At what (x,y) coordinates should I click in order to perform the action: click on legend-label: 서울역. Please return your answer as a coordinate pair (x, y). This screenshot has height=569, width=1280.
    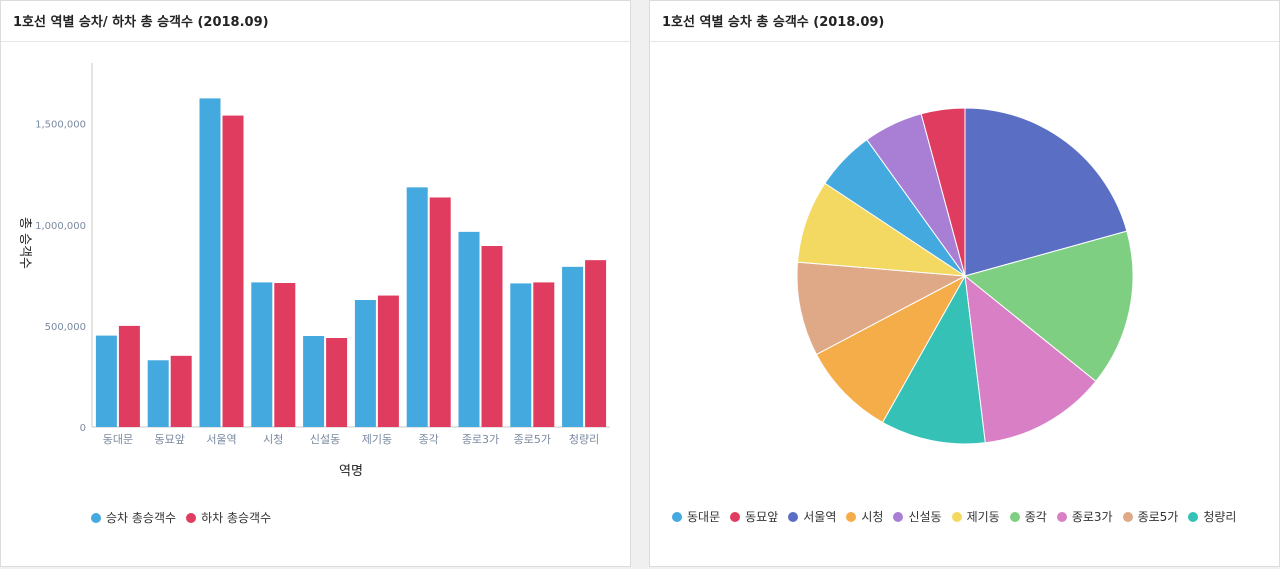
    Looking at the image, I should click on (820, 517).